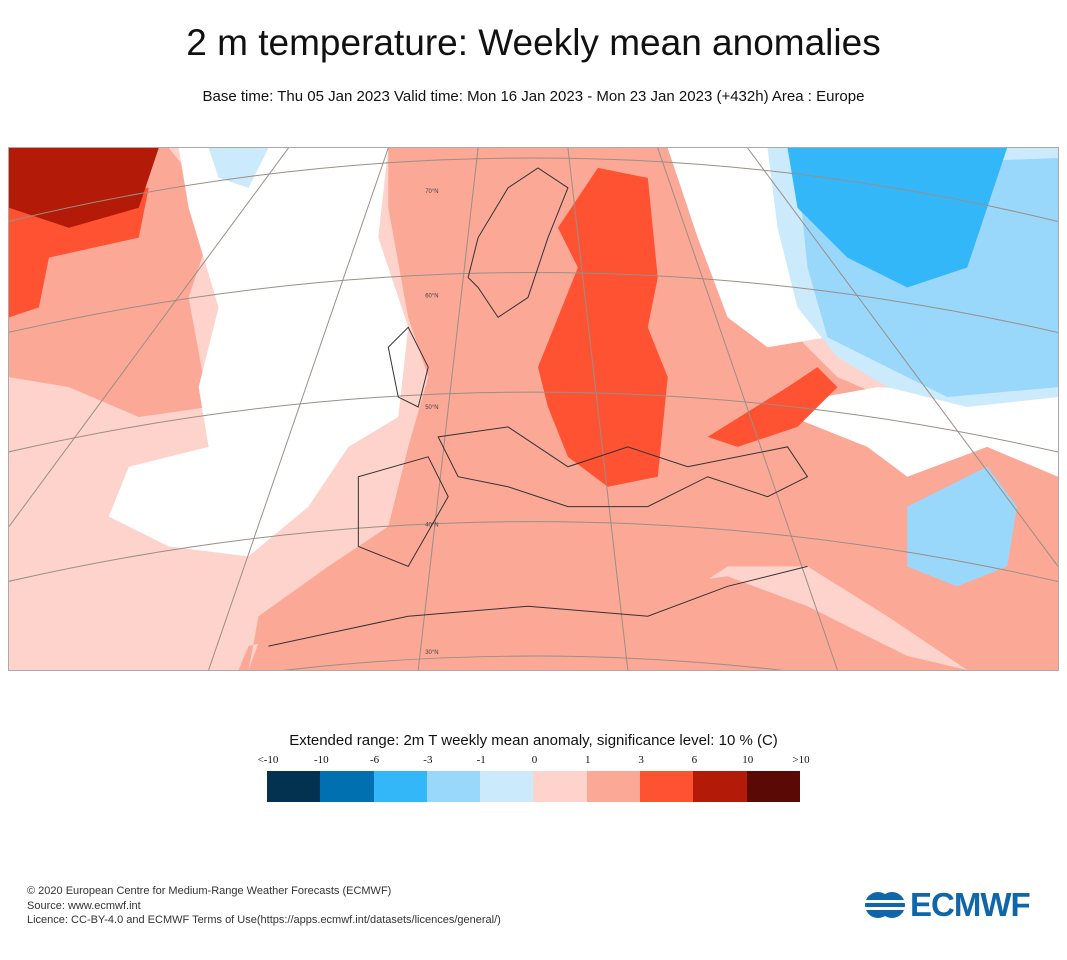  I want to click on legend-tick: -10, so click(321, 760).